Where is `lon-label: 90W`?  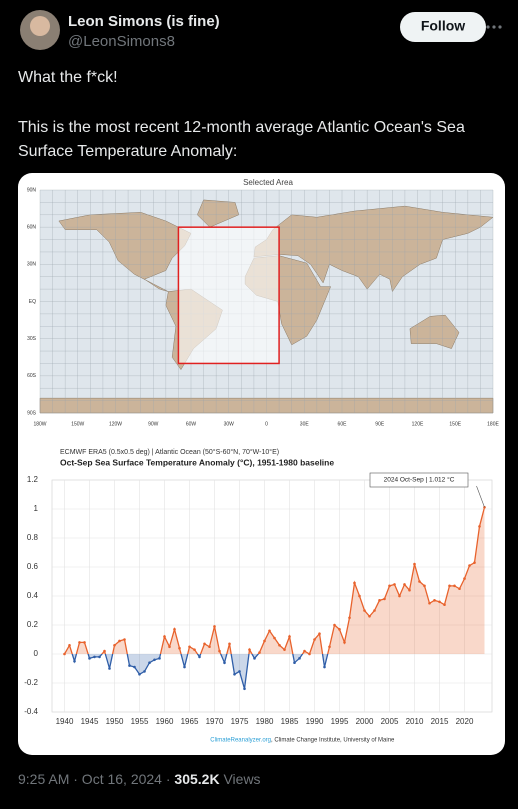 lon-label: 90W is located at coordinates (153, 424).